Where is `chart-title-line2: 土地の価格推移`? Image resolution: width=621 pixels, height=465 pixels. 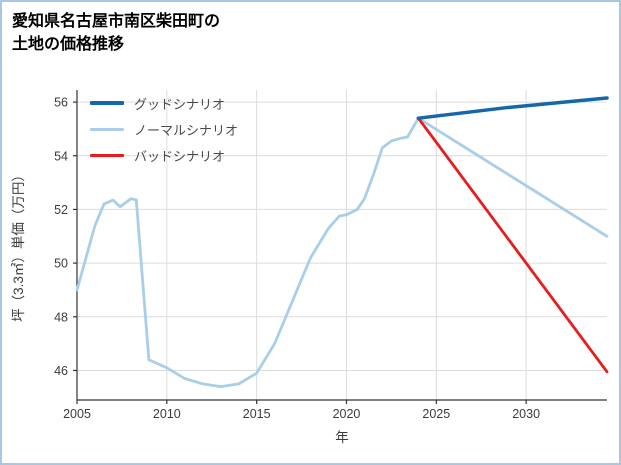 chart-title-line2: 土地の価格推移 is located at coordinates (68, 45).